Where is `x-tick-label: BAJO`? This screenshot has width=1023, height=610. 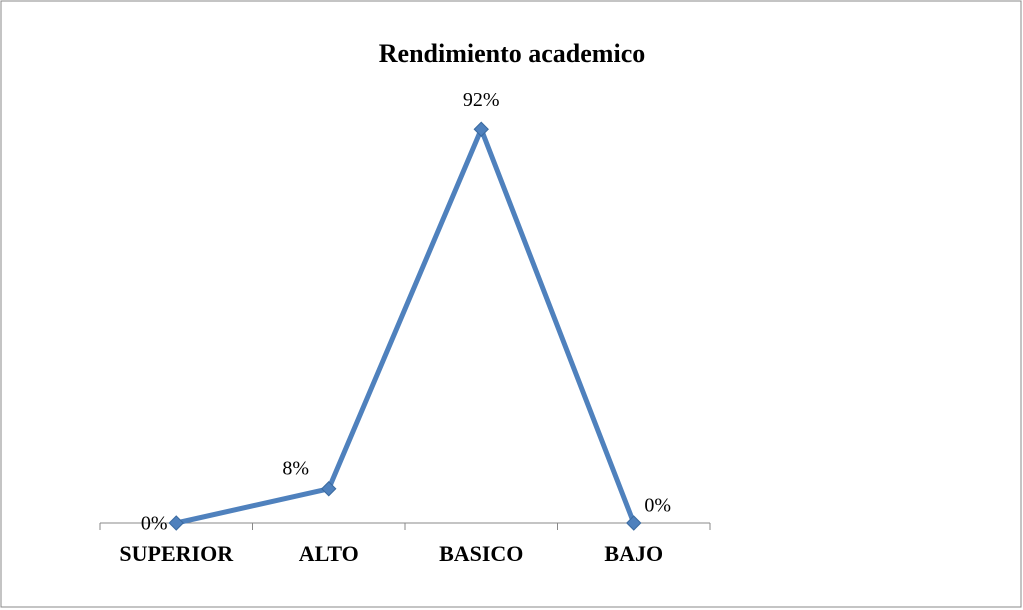 x-tick-label: BAJO is located at coordinates (633, 553).